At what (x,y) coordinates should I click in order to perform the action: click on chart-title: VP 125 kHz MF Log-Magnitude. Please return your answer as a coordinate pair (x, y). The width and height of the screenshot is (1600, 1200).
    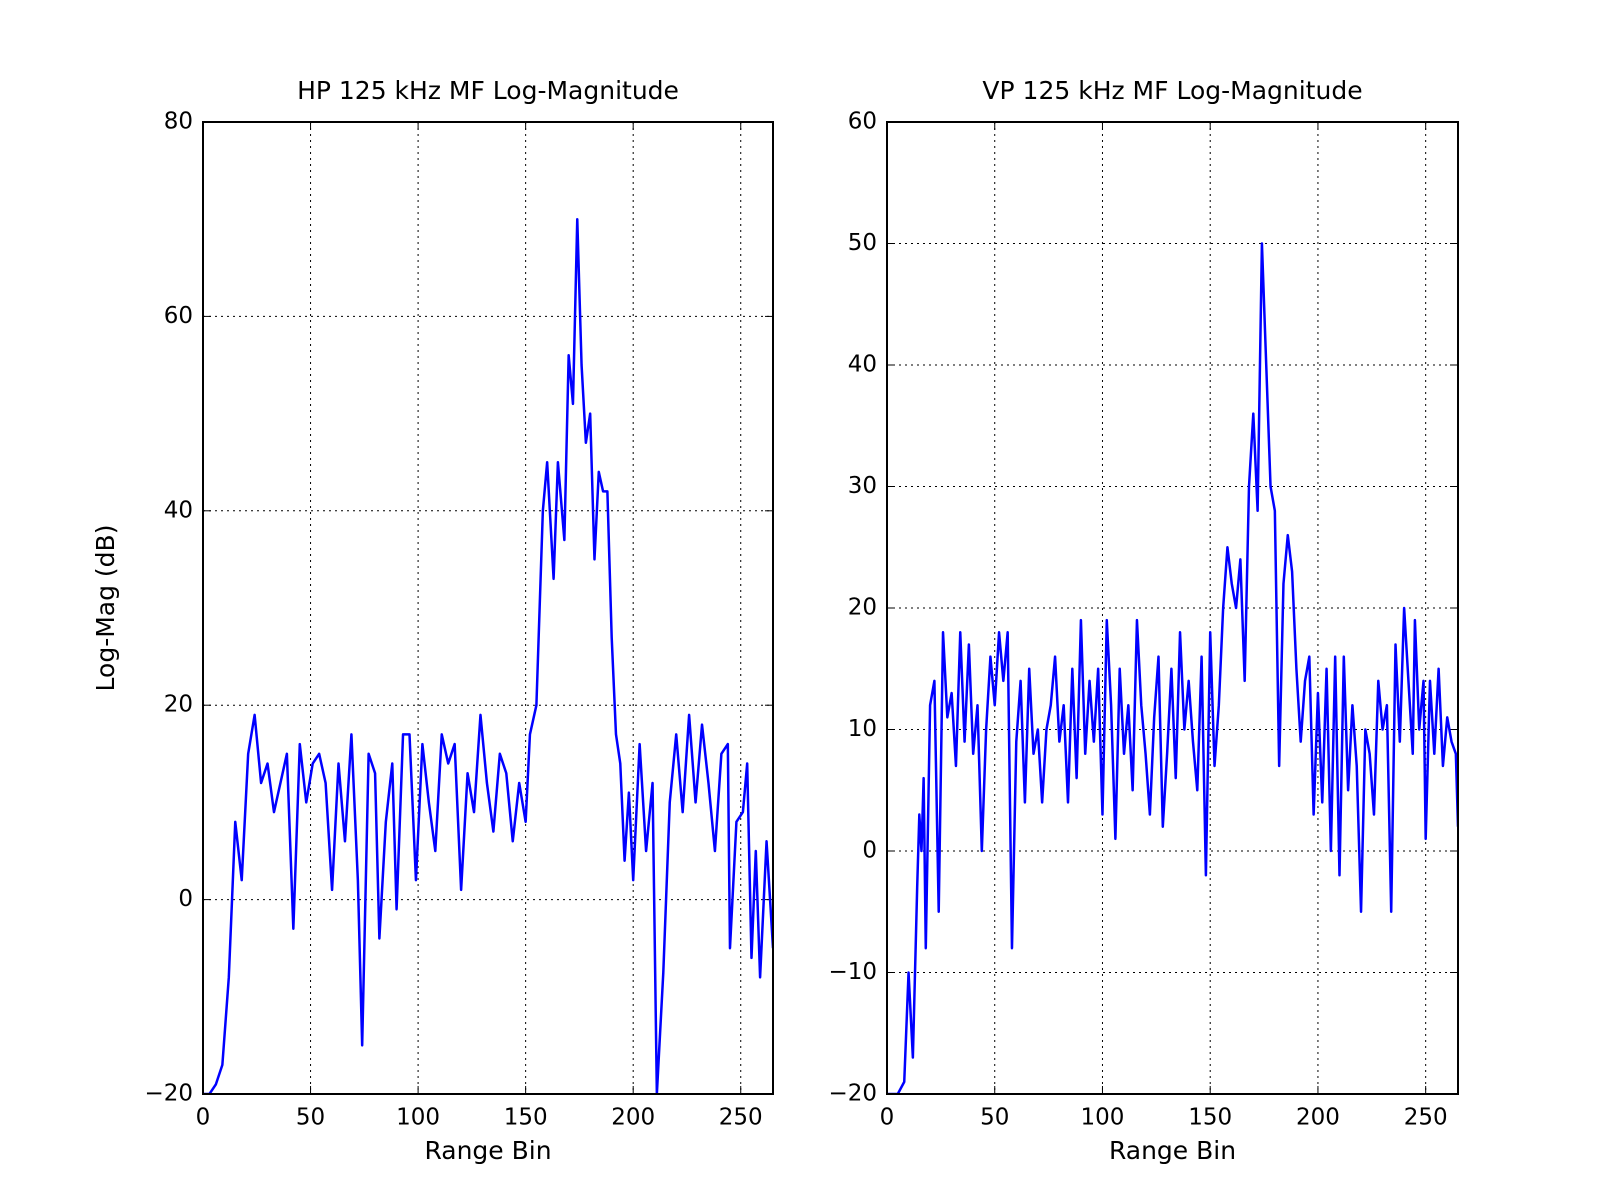
    Looking at the image, I should click on (1172, 90).